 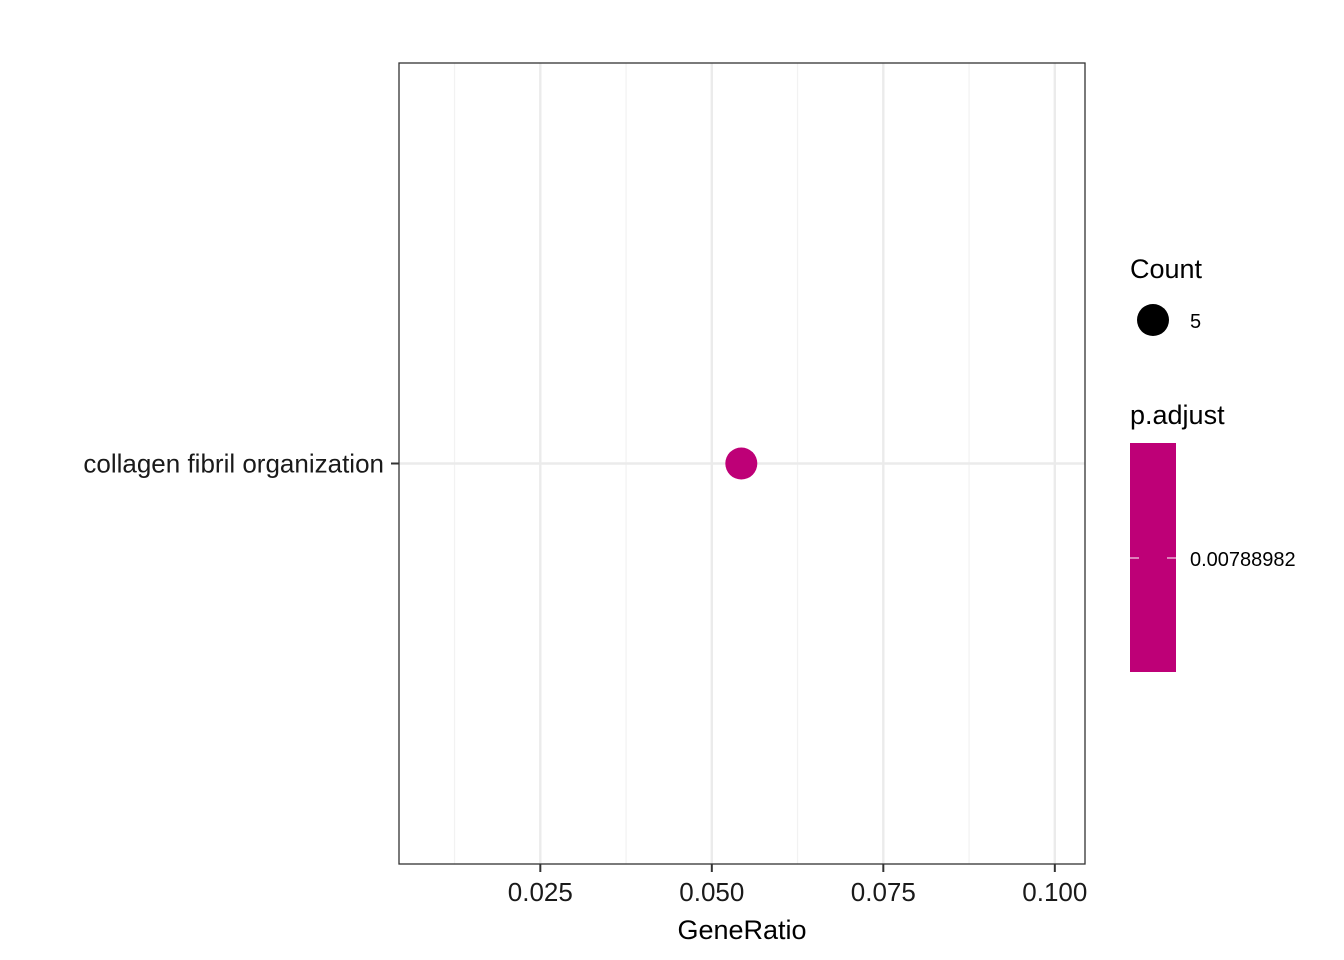 What do you see at coordinates (1054, 892) in the screenshot?
I see `x-tick-label: 0.100` at bounding box center [1054, 892].